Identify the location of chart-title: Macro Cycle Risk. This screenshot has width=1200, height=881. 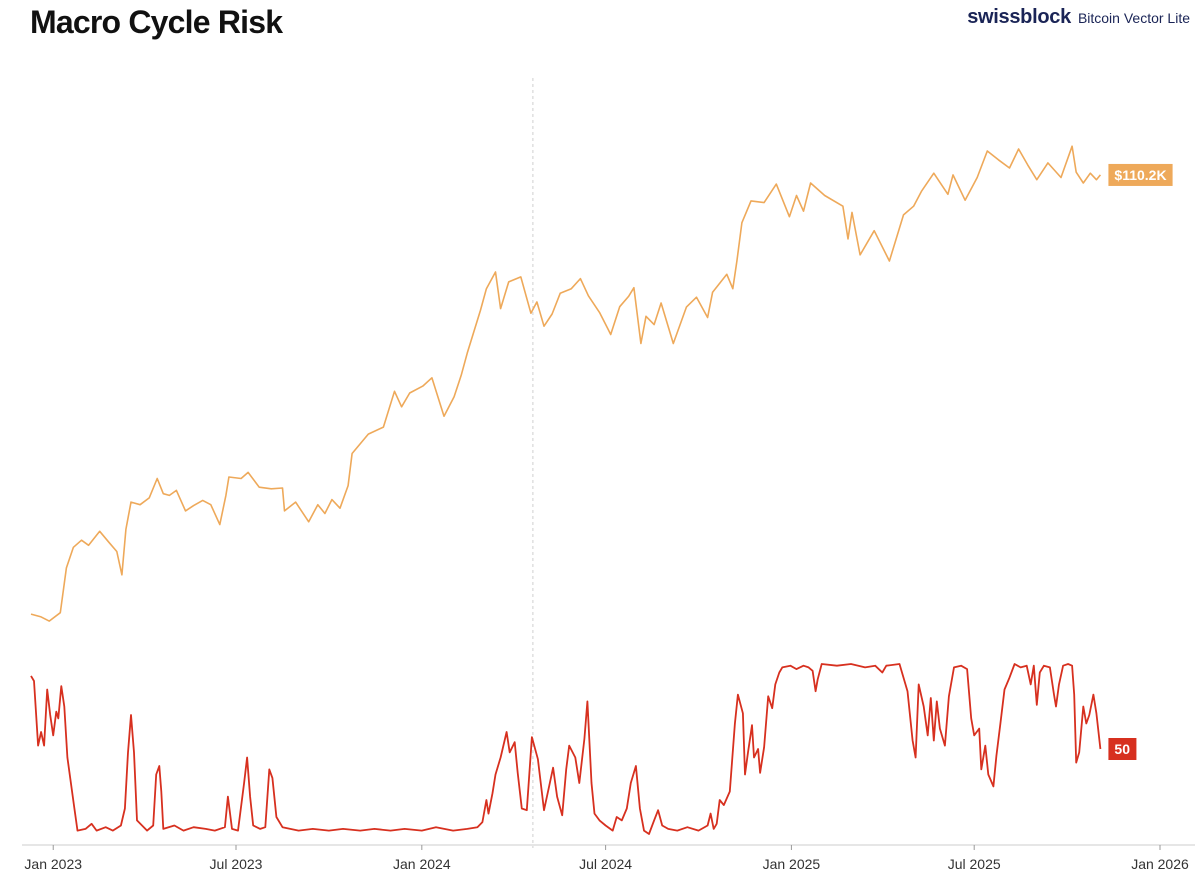
(156, 22).